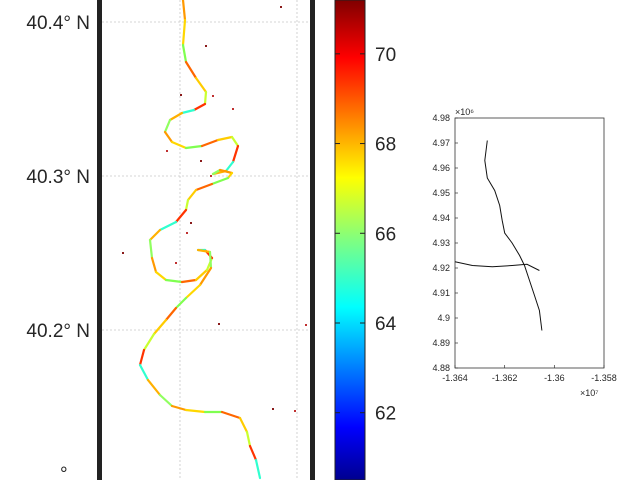  Describe the element at coordinates (441, 343) in the screenshot. I see `inset-y-tick-label: 4.89` at that location.